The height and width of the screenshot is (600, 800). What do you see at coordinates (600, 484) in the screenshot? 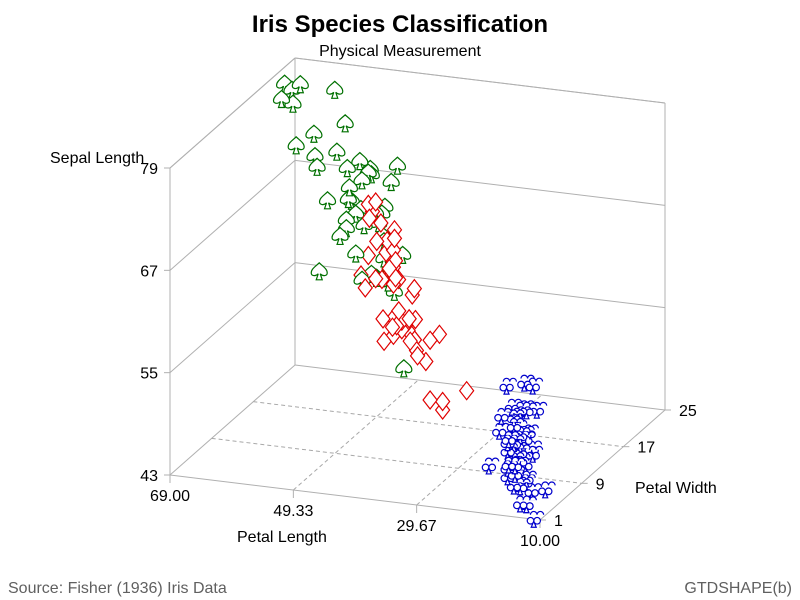
I see `y-axis-tick-label: 9` at bounding box center [600, 484].